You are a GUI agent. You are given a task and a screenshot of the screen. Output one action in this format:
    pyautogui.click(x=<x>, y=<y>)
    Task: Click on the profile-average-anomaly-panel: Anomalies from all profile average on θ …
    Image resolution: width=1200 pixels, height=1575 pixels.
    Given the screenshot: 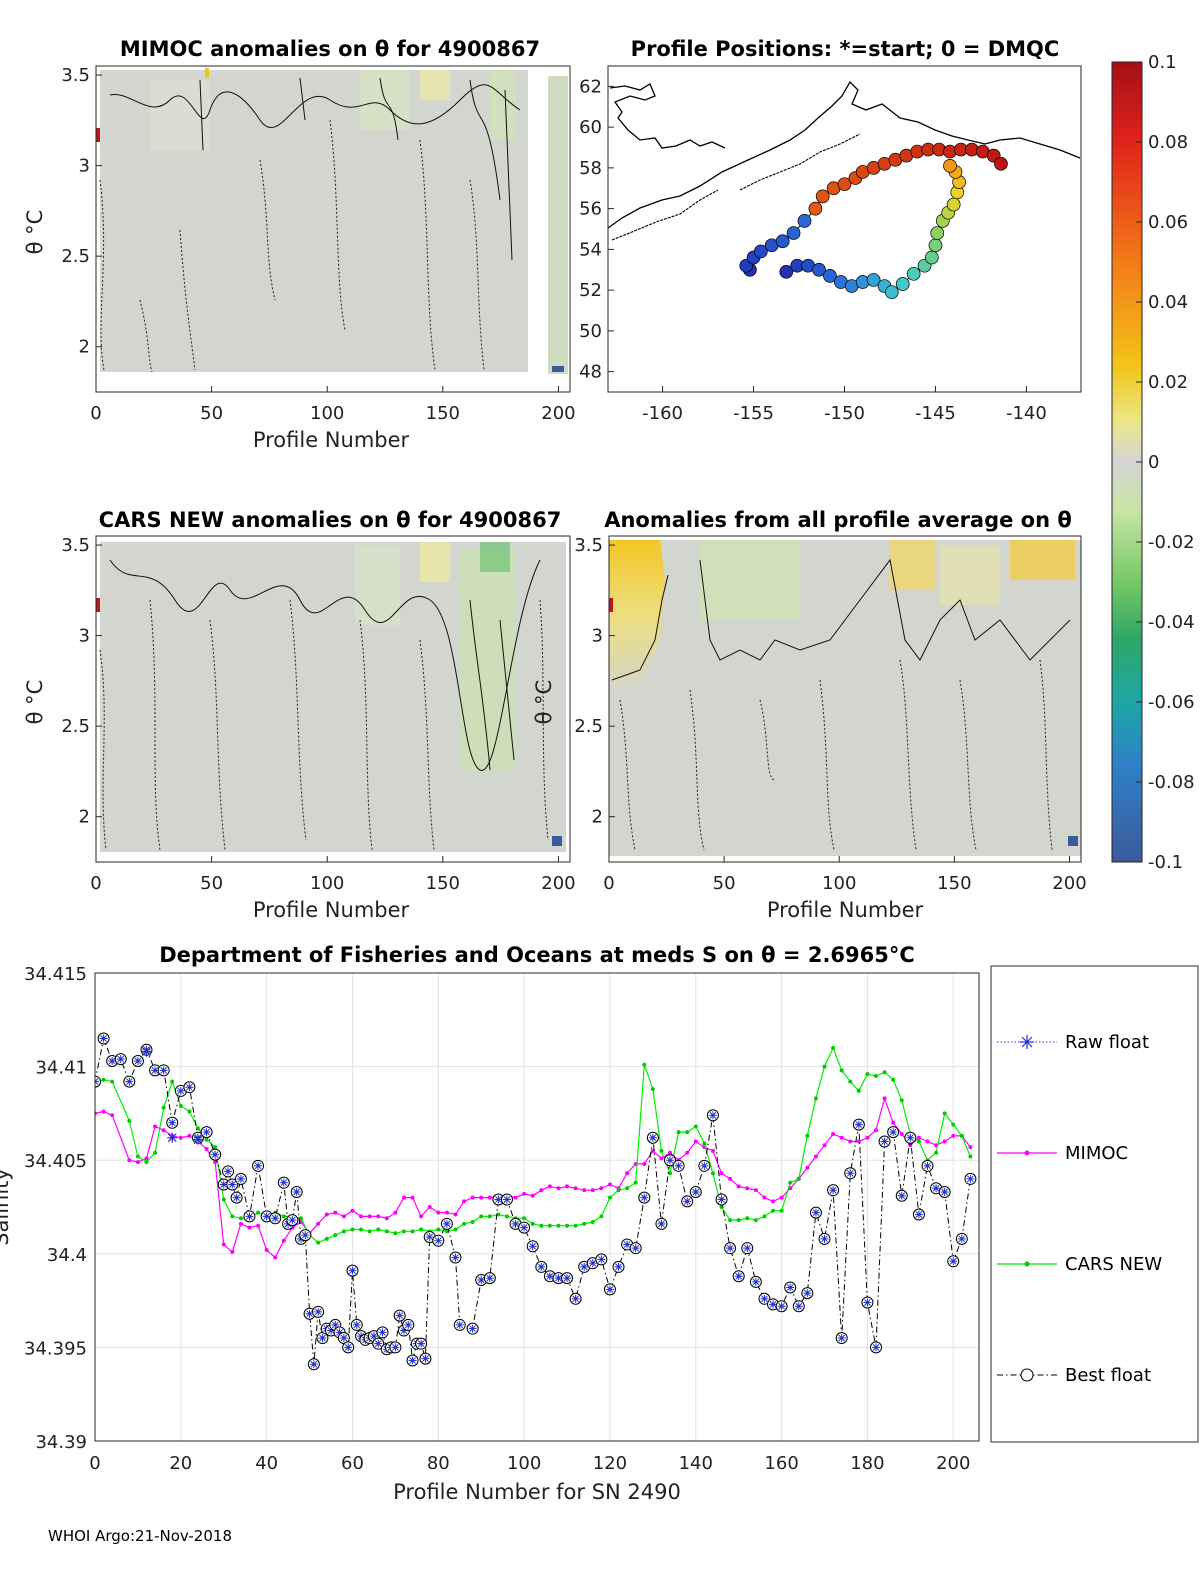 What is the action you would take?
    pyautogui.click(x=809, y=715)
    